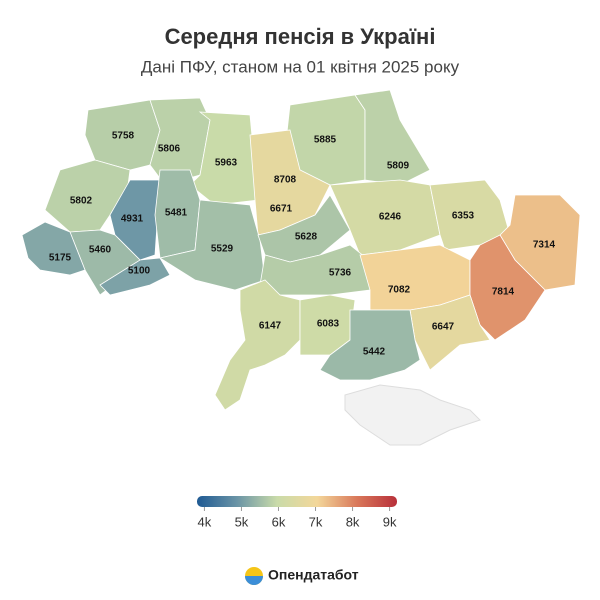 The image size is (600, 600). What do you see at coordinates (412, 415) in the screenshot?
I see `crimea` at bounding box center [412, 415].